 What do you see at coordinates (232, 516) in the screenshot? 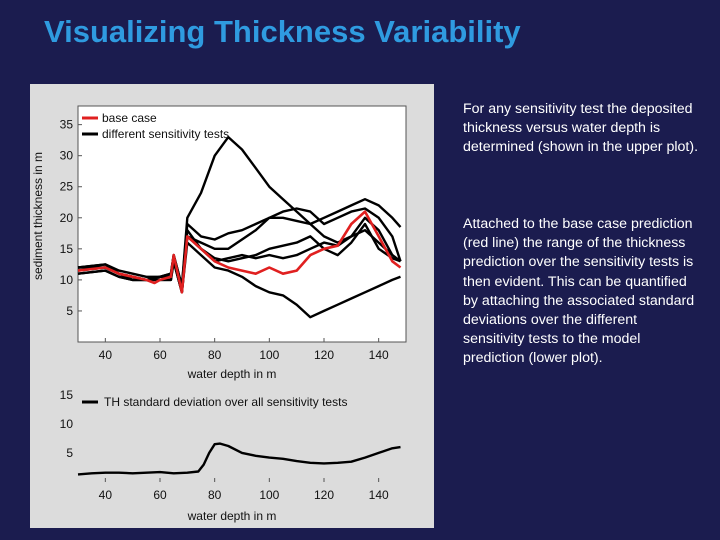
I see `lower-x-axis-label: water depth in m` at bounding box center [232, 516].